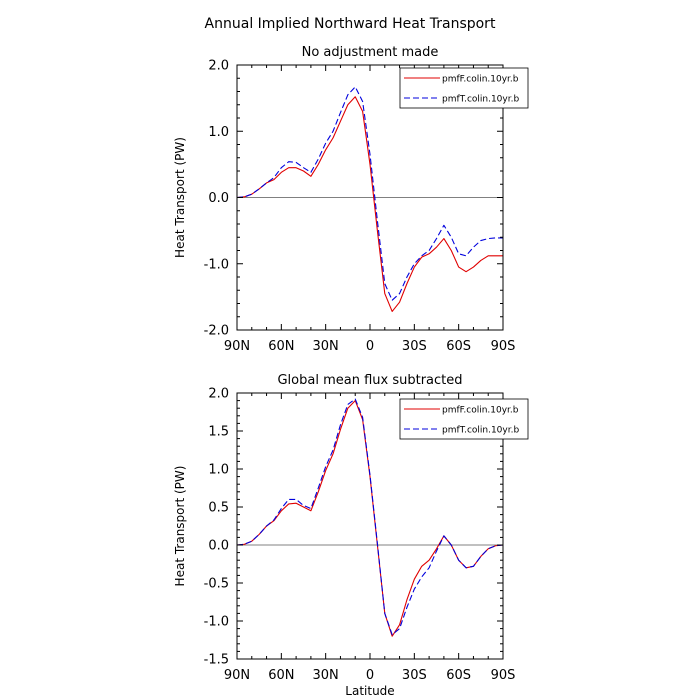  What do you see at coordinates (369, 691) in the screenshot?
I see `x-axis-label: Latitude` at bounding box center [369, 691].